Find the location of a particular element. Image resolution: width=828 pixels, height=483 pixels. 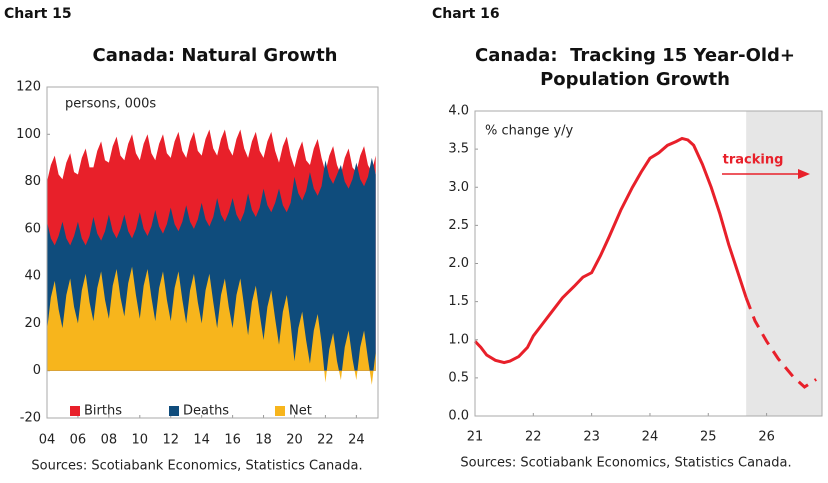

y-tick-label: 60 is located at coordinates (32, 228).